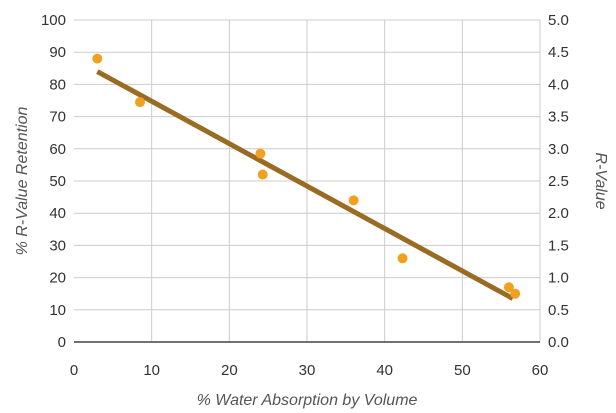  Describe the element at coordinates (57, 84) in the screenshot. I see `y-tick-label-8: 80` at that location.